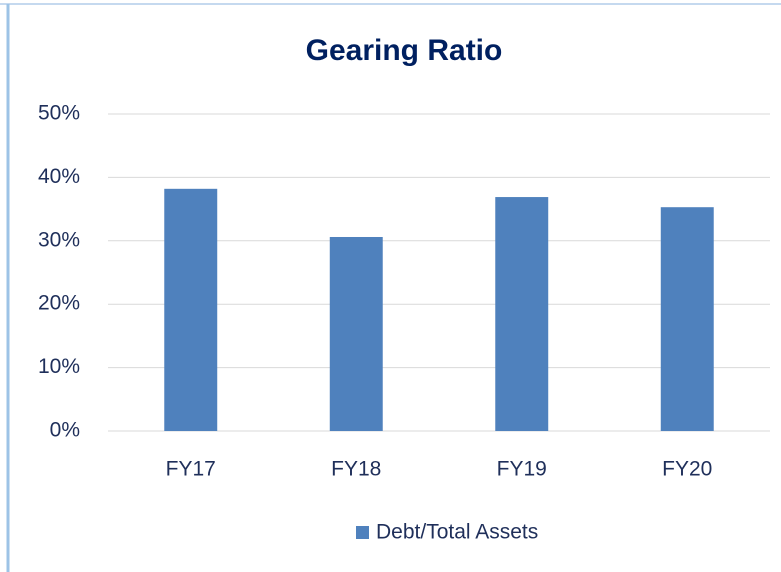 This screenshot has height=572, width=781. I want to click on x-tick-label: FY20, so click(687, 469).